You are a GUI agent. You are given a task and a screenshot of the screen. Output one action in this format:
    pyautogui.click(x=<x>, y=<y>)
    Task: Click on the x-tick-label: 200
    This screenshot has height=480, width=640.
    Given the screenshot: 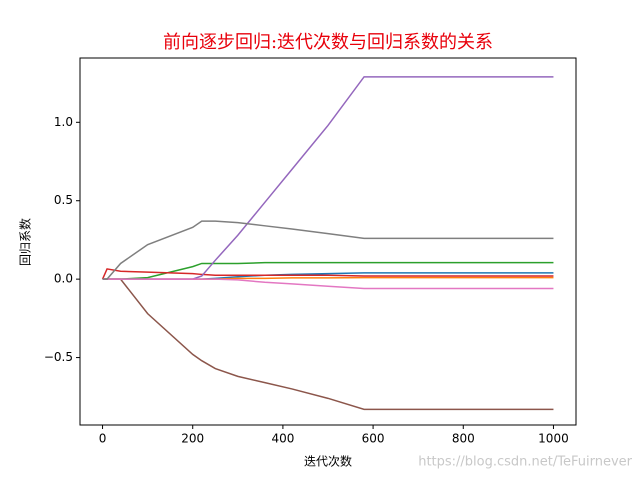 What is the action you would take?
    pyautogui.click(x=192, y=439)
    